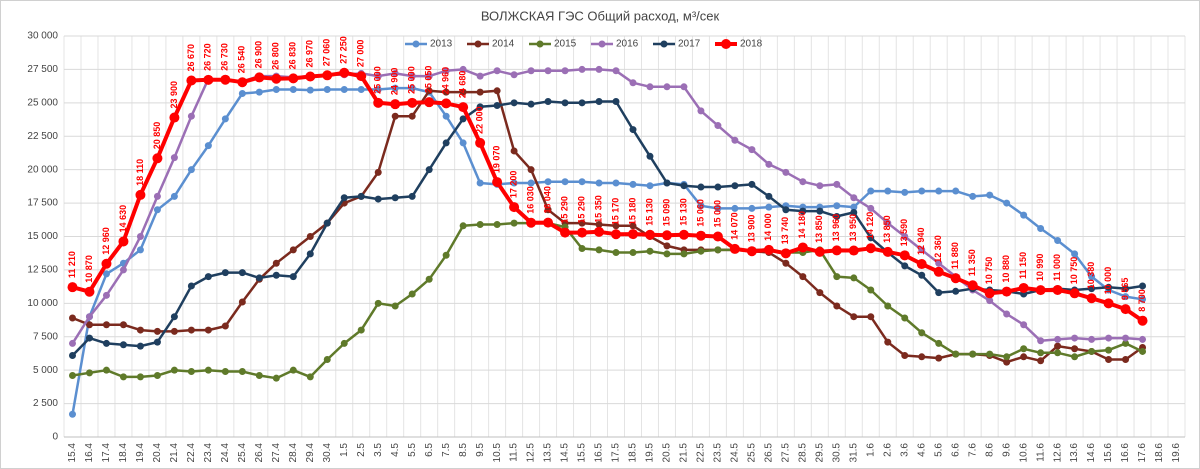 Image resolution: width=1200 pixels, height=469 pixels. What do you see at coordinates (174, 95) in the screenshot?
I see `data-label: 23 900` at bounding box center [174, 95].